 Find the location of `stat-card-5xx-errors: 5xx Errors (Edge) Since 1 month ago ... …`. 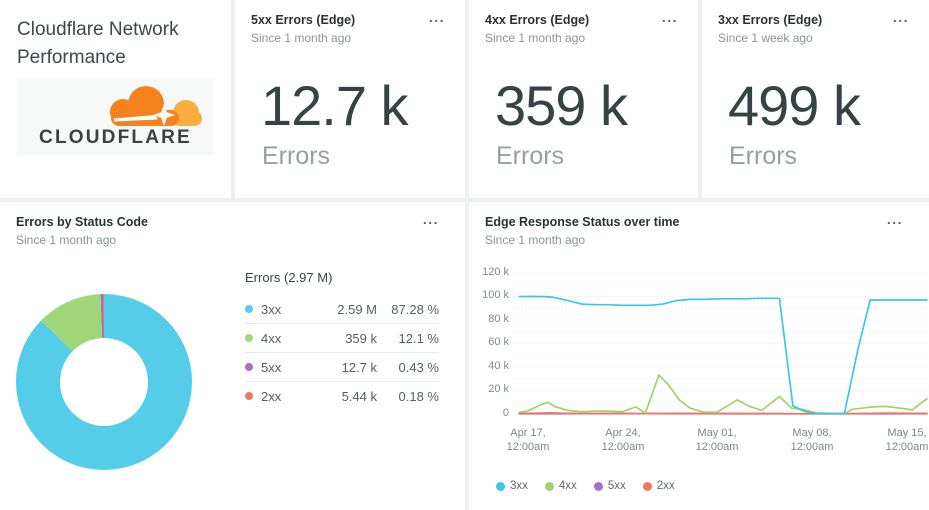

stat-card-5xx-errors: 5xx Errors (Edge) Since 1 month ago ... … is located at coordinates (350, 99).